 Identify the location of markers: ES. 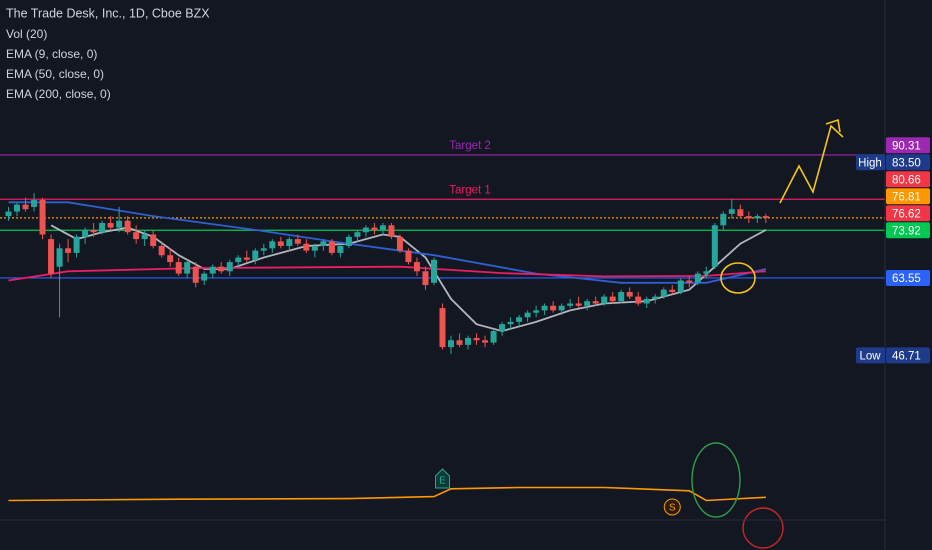
(558, 492).